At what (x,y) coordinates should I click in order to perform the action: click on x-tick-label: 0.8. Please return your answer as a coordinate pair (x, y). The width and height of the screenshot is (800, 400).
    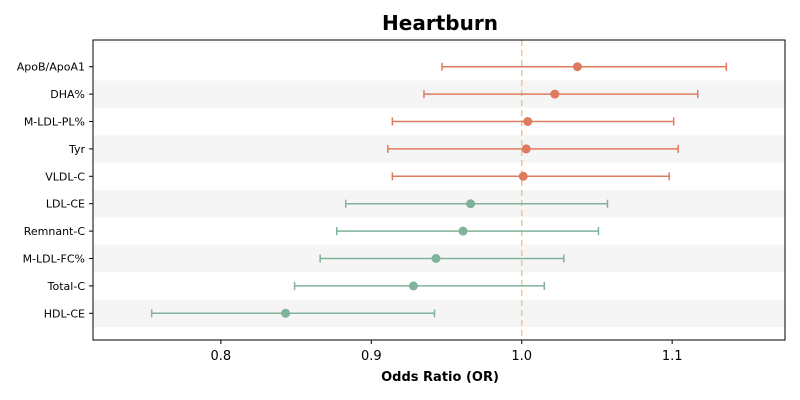
    Looking at the image, I should click on (221, 356).